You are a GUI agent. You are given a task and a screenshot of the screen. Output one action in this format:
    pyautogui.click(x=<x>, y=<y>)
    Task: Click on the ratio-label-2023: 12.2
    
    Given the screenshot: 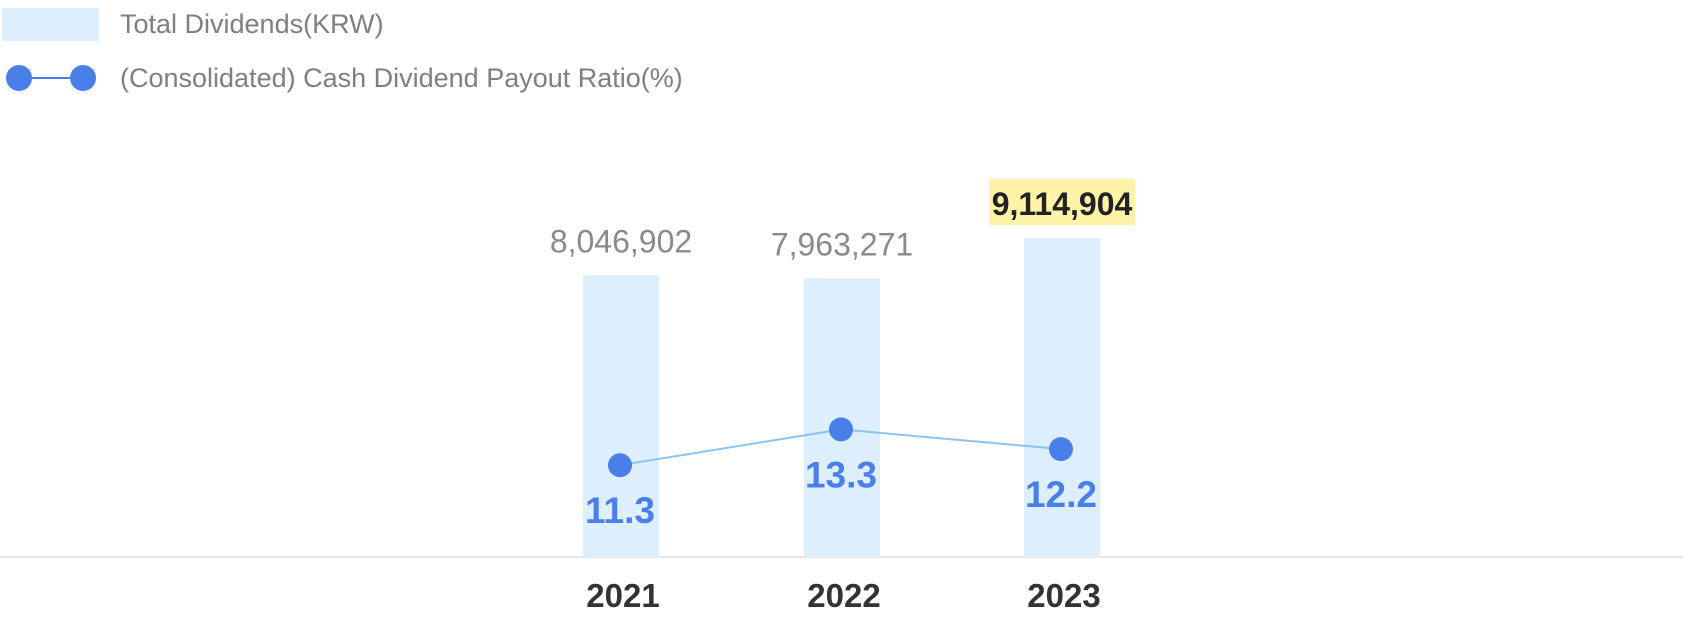 What is the action you would take?
    pyautogui.click(x=1061, y=494)
    